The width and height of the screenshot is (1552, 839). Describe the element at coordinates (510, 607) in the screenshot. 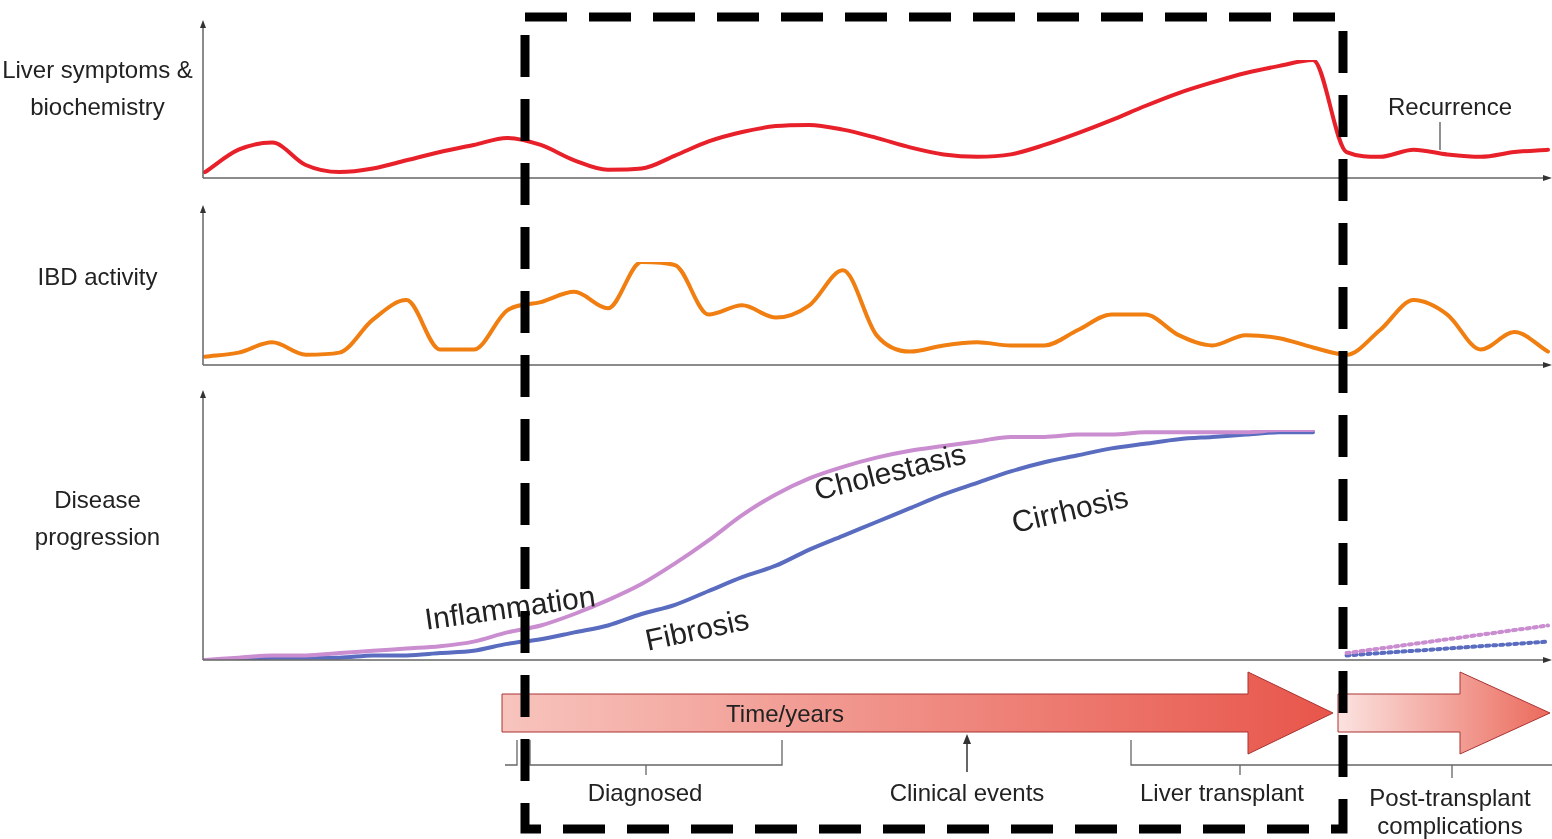

I see `annotation: Inflammation` at that location.